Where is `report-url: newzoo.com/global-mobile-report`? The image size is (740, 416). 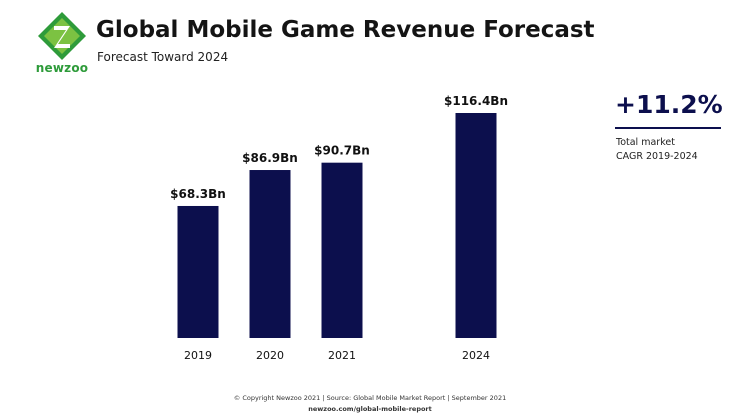 report-url: newzoo.com/global-mobile-report is located at coordinates (370, 409).